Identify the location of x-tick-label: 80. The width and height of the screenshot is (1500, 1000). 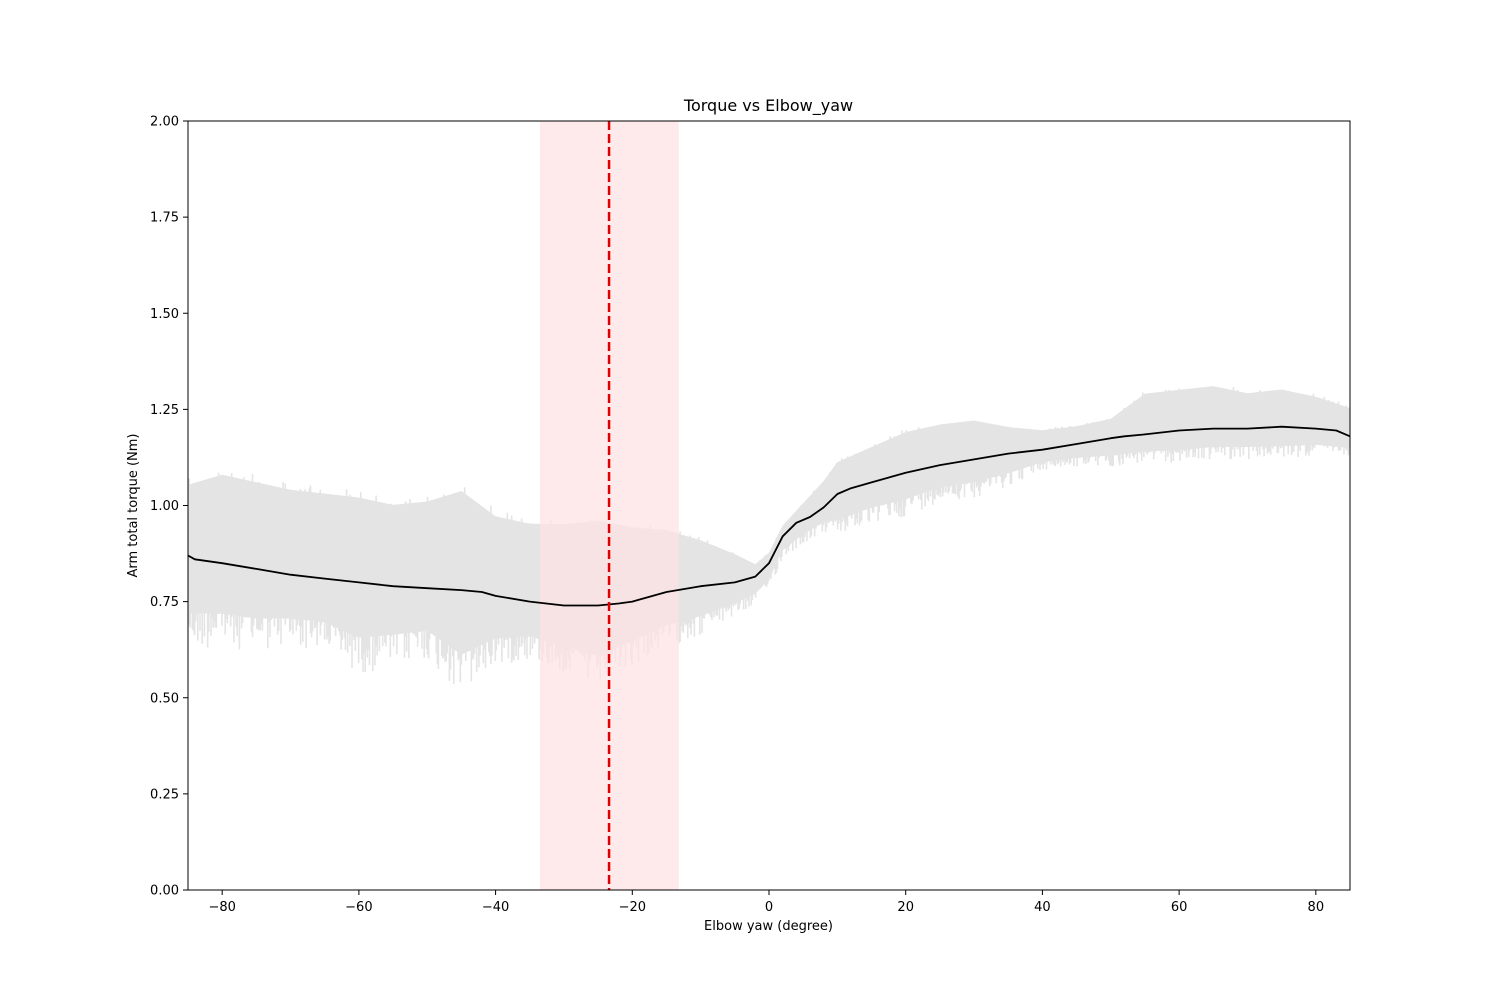
(1316, 907).